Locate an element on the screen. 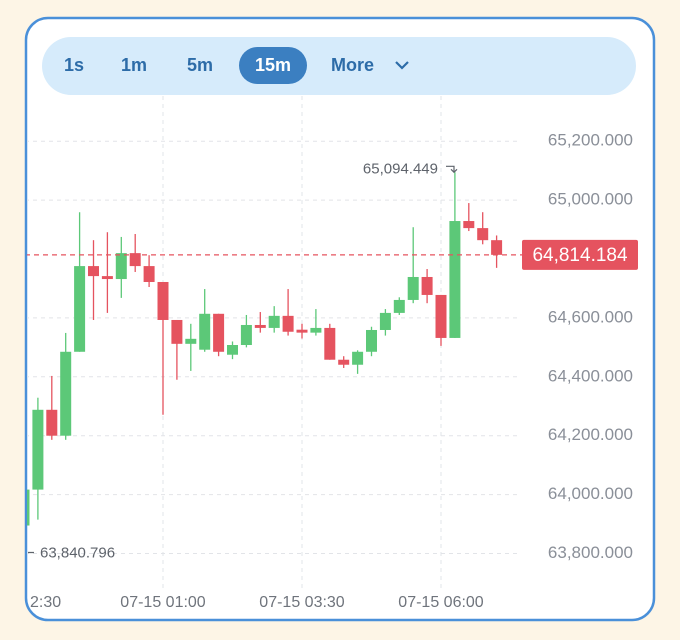  y-tick-label: 65,200.000 is located at coordinates (590, 140).